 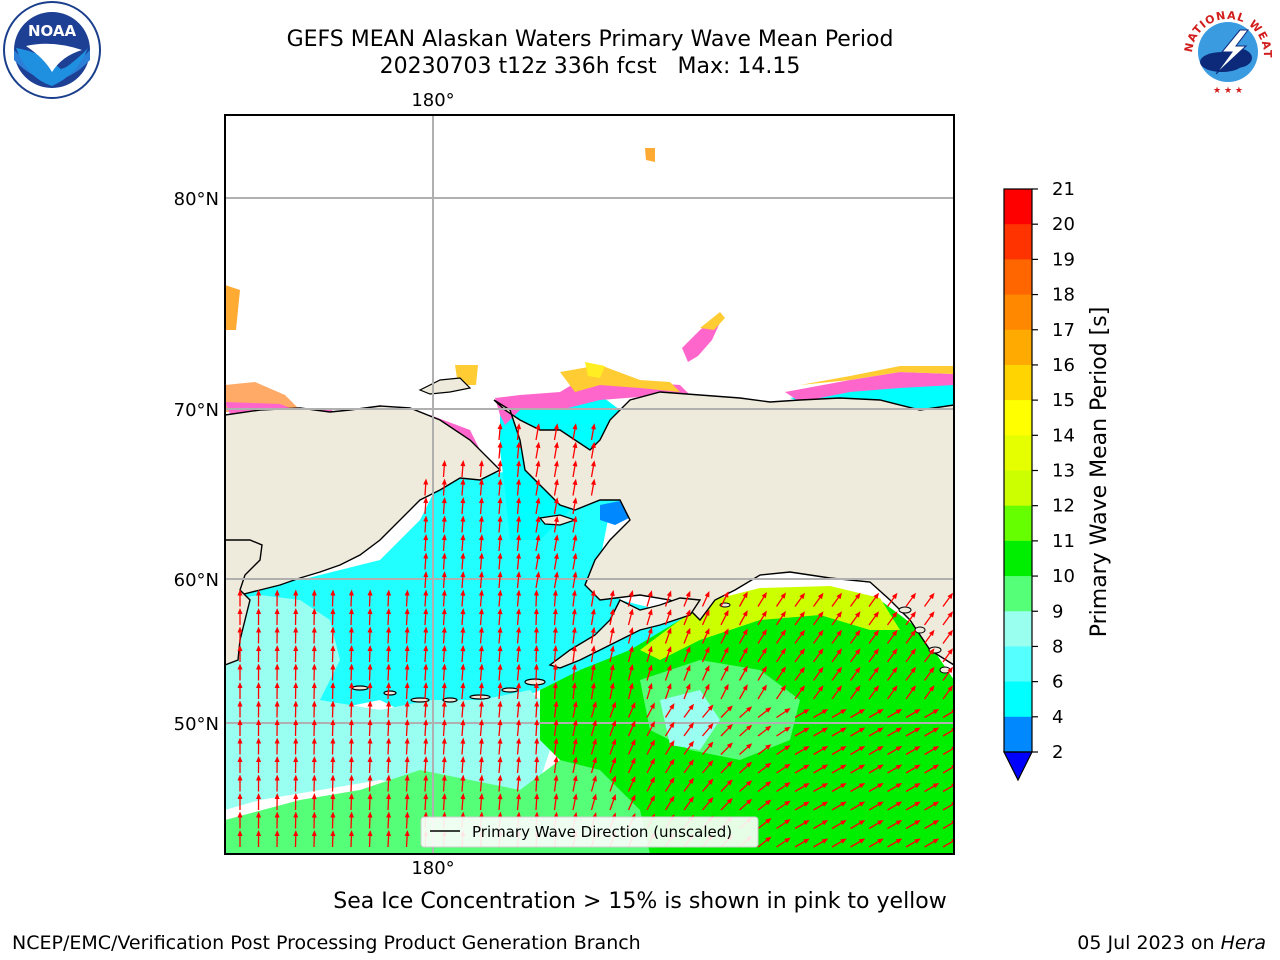 What do you see at coordinates (590, 66) in the screenshot?
I see `title-line-2: 20230703 t12z 336h fcst Max: 14.15` at bounding box center [590, 66].